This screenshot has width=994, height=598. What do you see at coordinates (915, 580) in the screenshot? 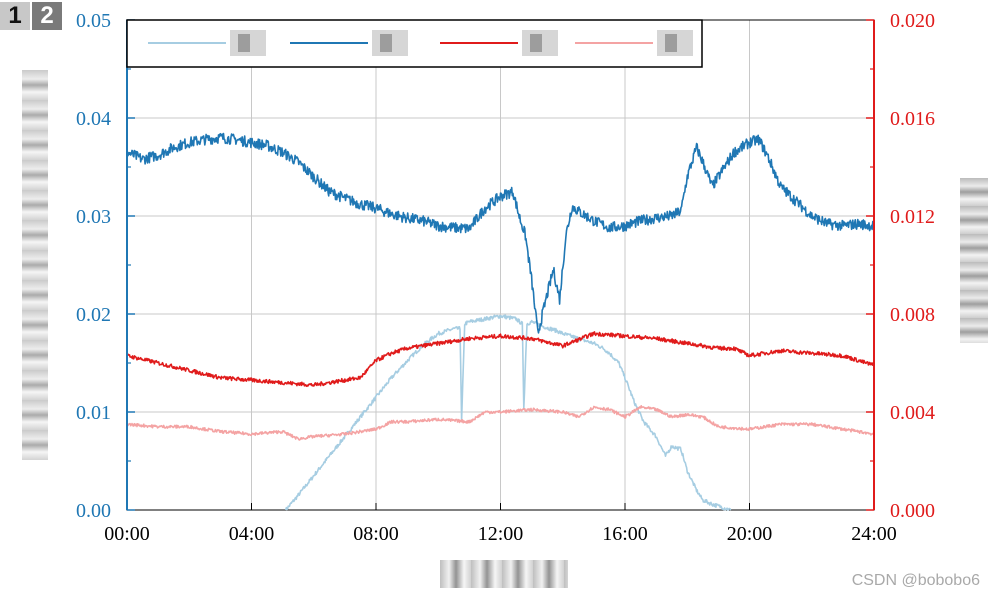
I see `watermark-text: CSDN @bobobo6` at bounding box center [915, 580].